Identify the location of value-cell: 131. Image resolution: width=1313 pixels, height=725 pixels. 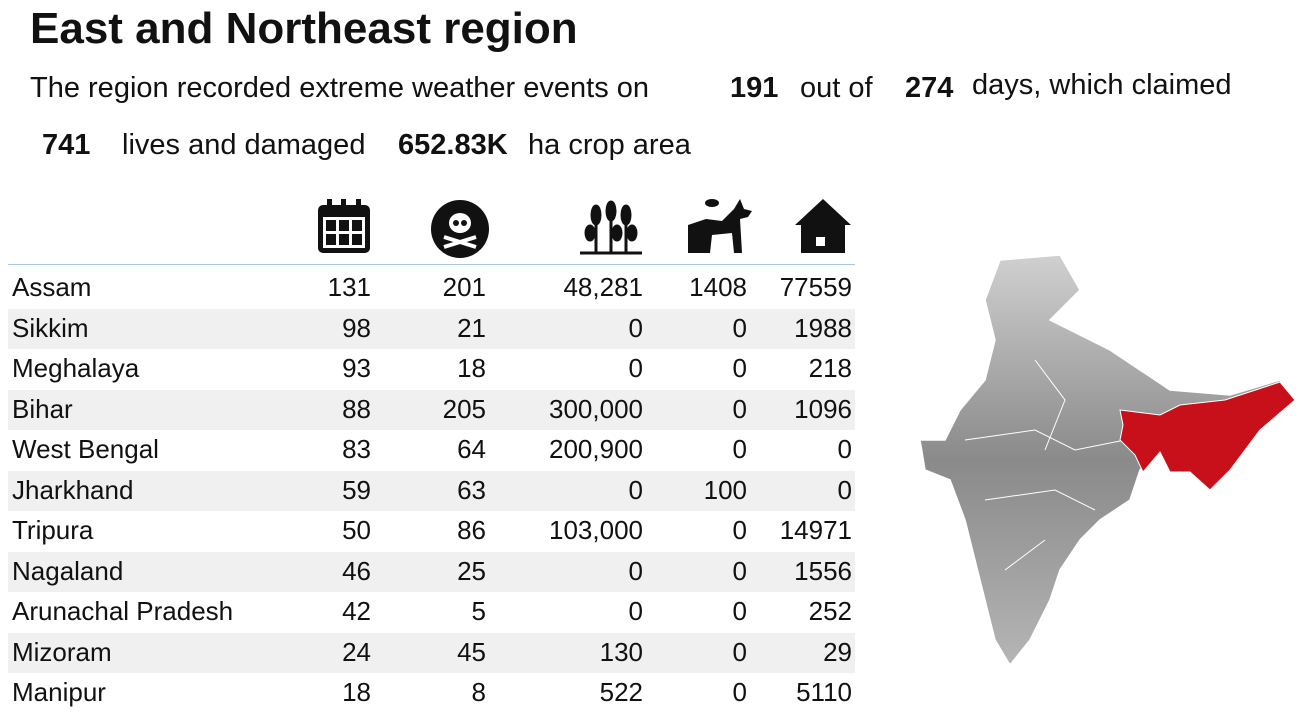
(349, 287).